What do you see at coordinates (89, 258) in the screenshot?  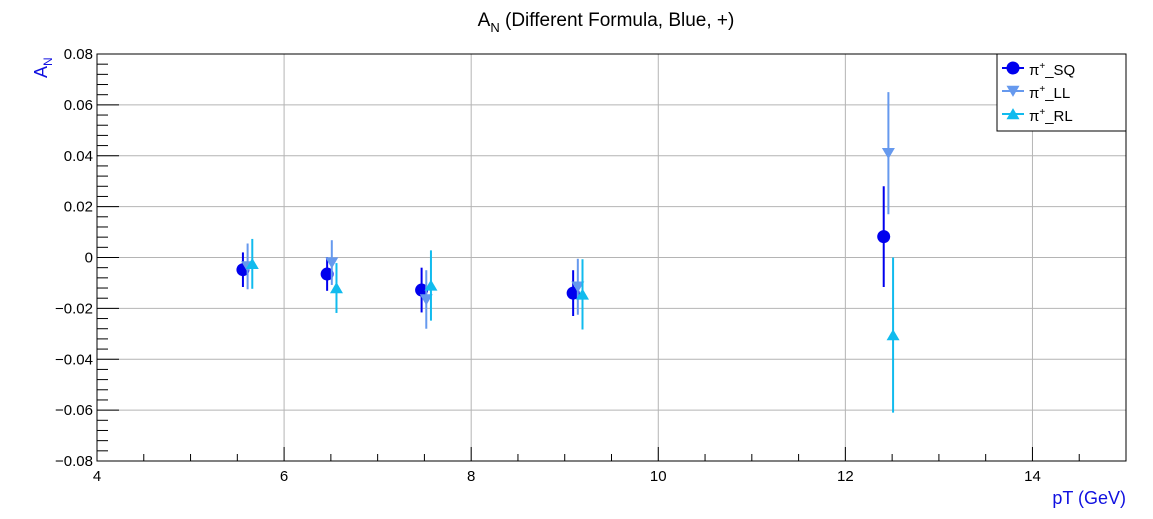 I see `y-tick-label: 0` at bounding box center [89, 258].